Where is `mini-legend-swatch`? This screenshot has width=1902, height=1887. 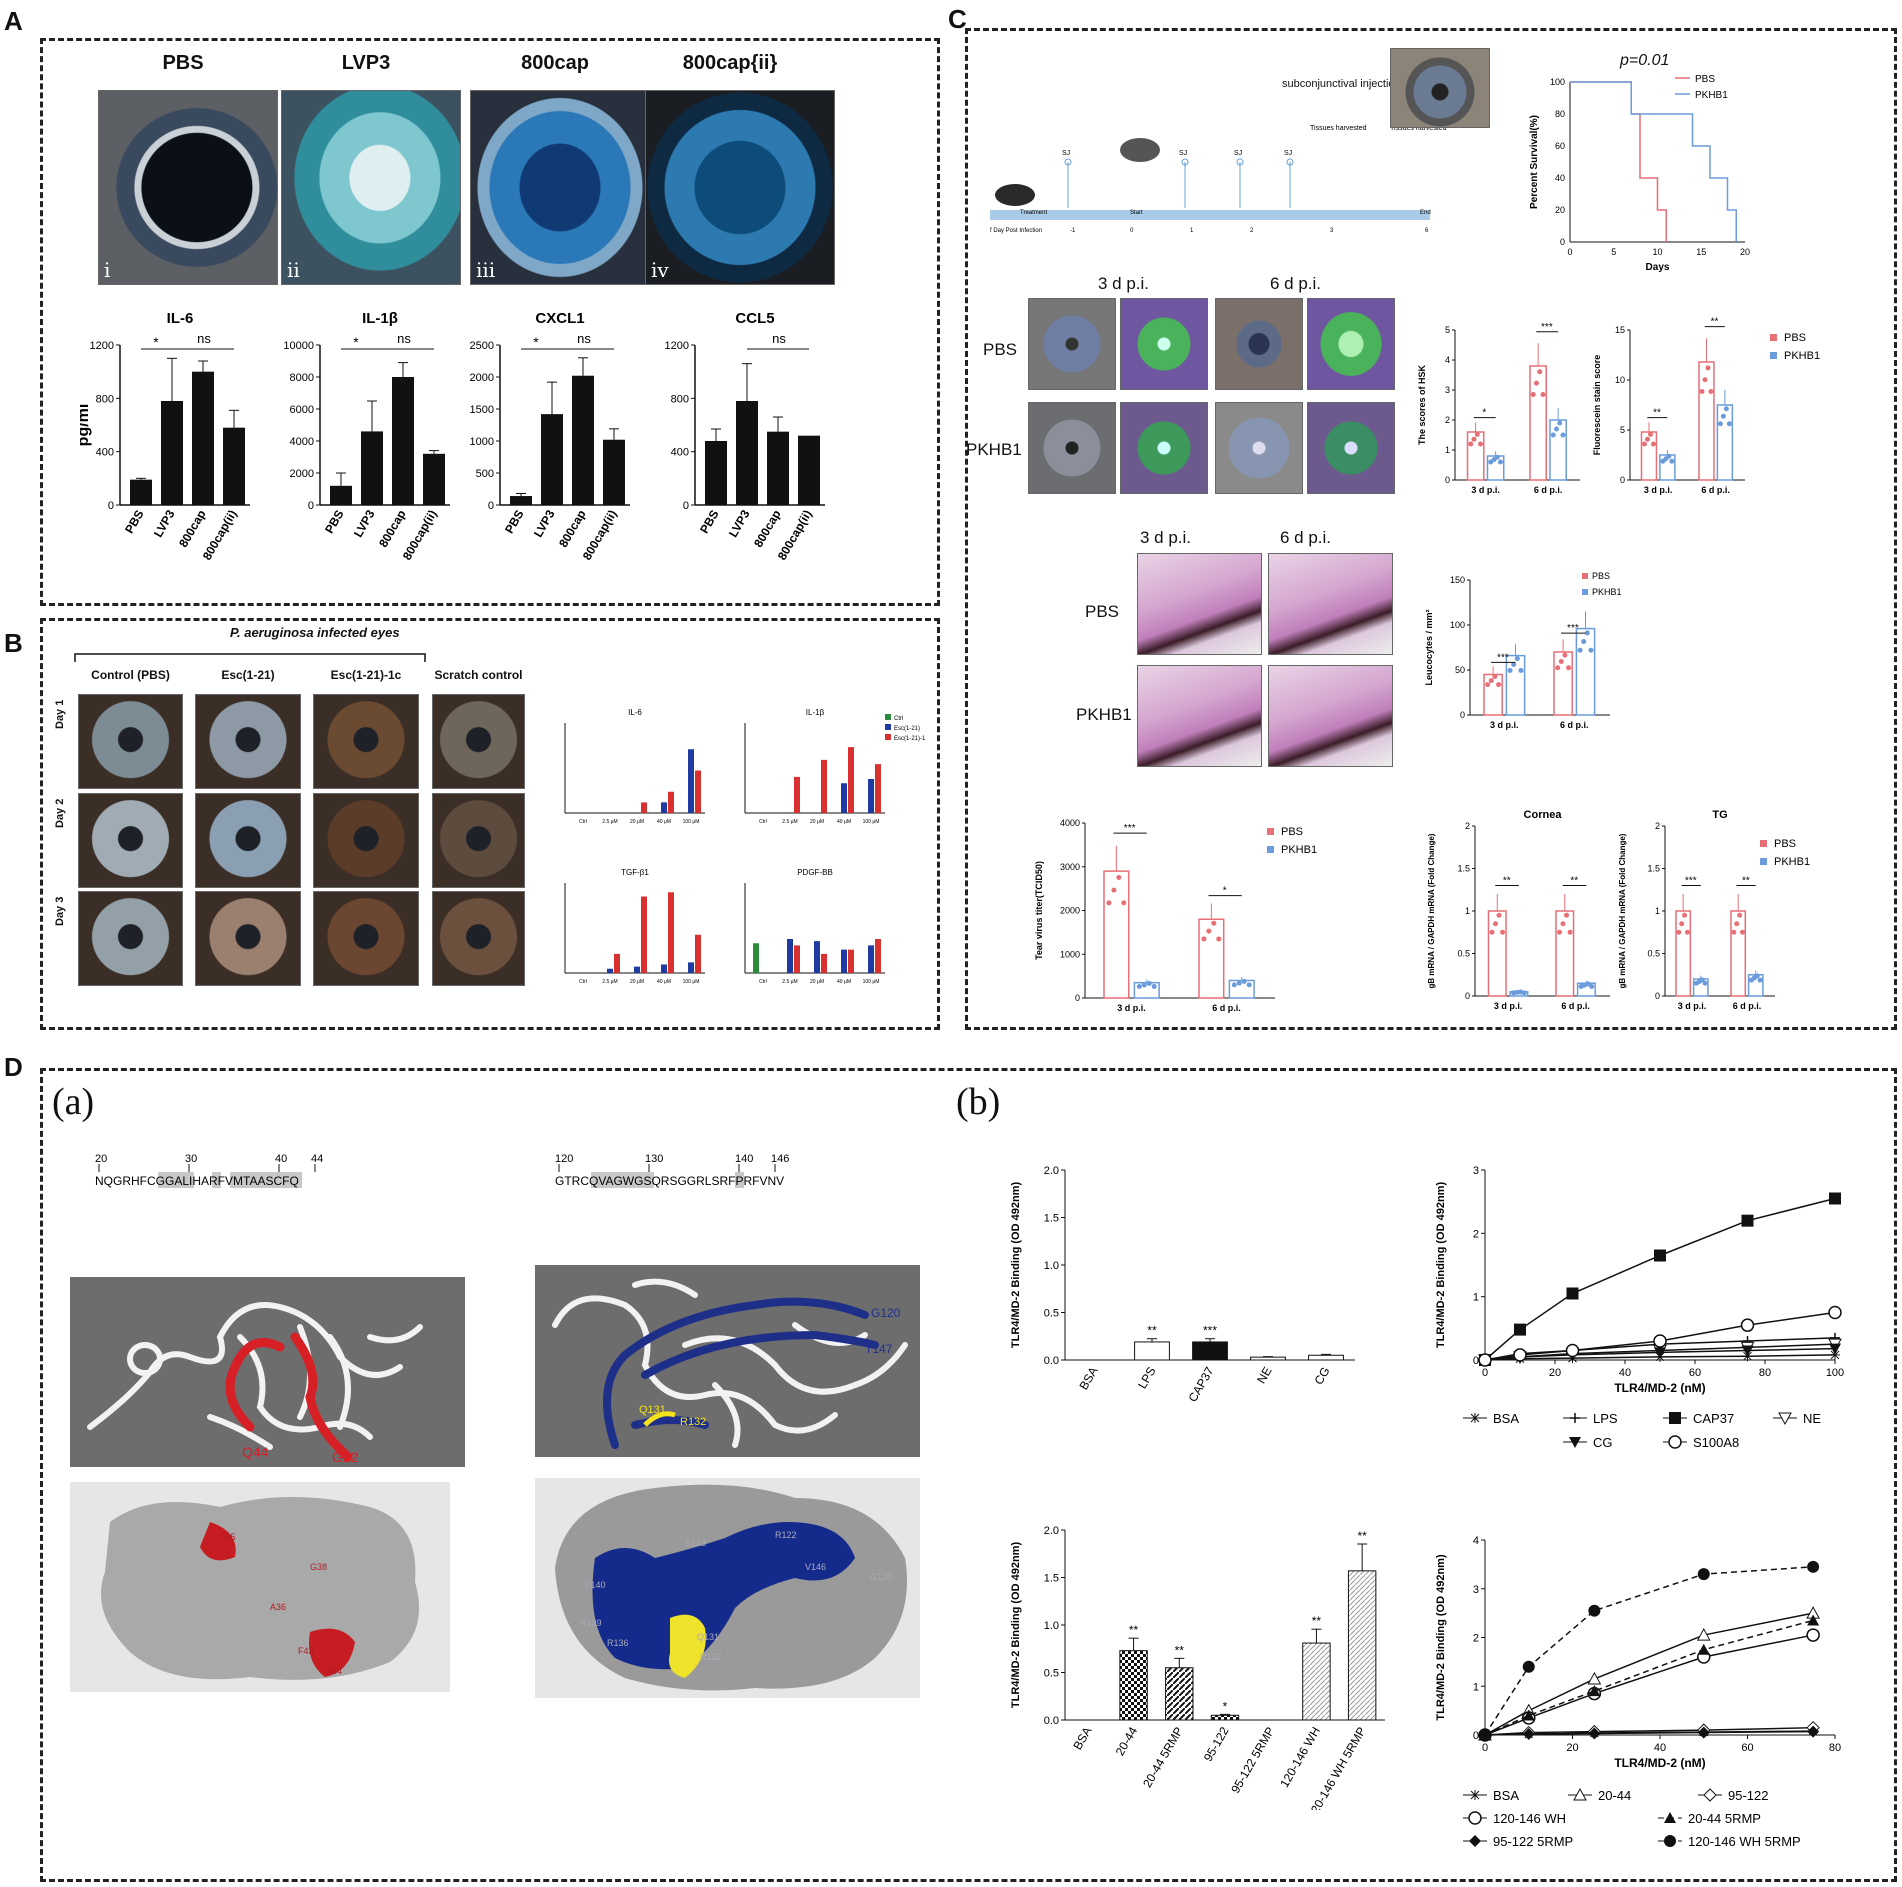 mini-legend-swatch is located at coordinates (888, 717).